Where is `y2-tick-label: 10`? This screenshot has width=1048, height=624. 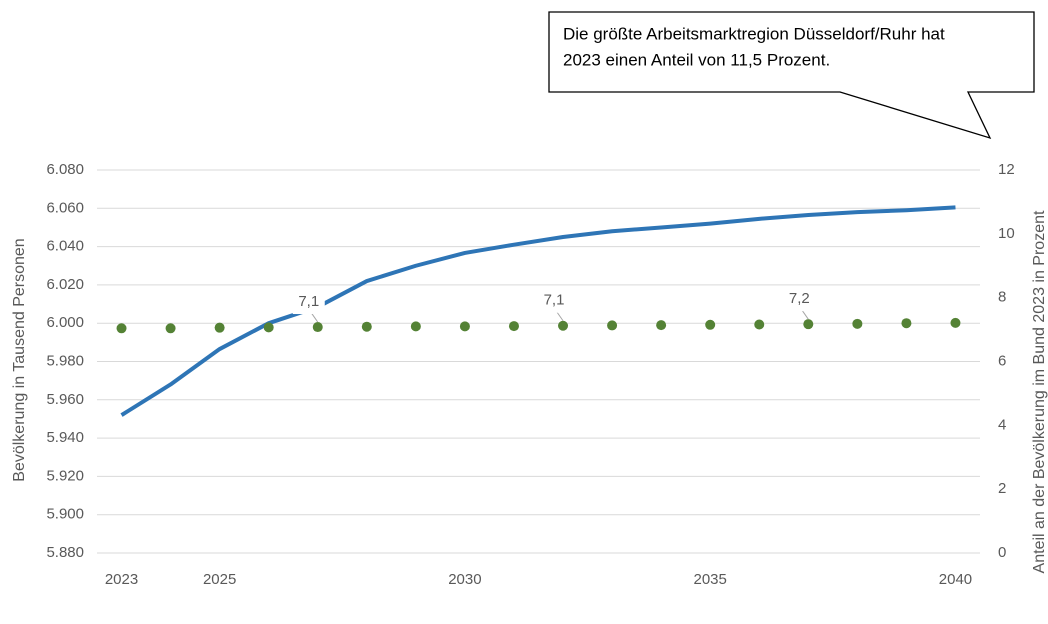
y2-tick-label: 10 is located at coordinates (1006, 233).